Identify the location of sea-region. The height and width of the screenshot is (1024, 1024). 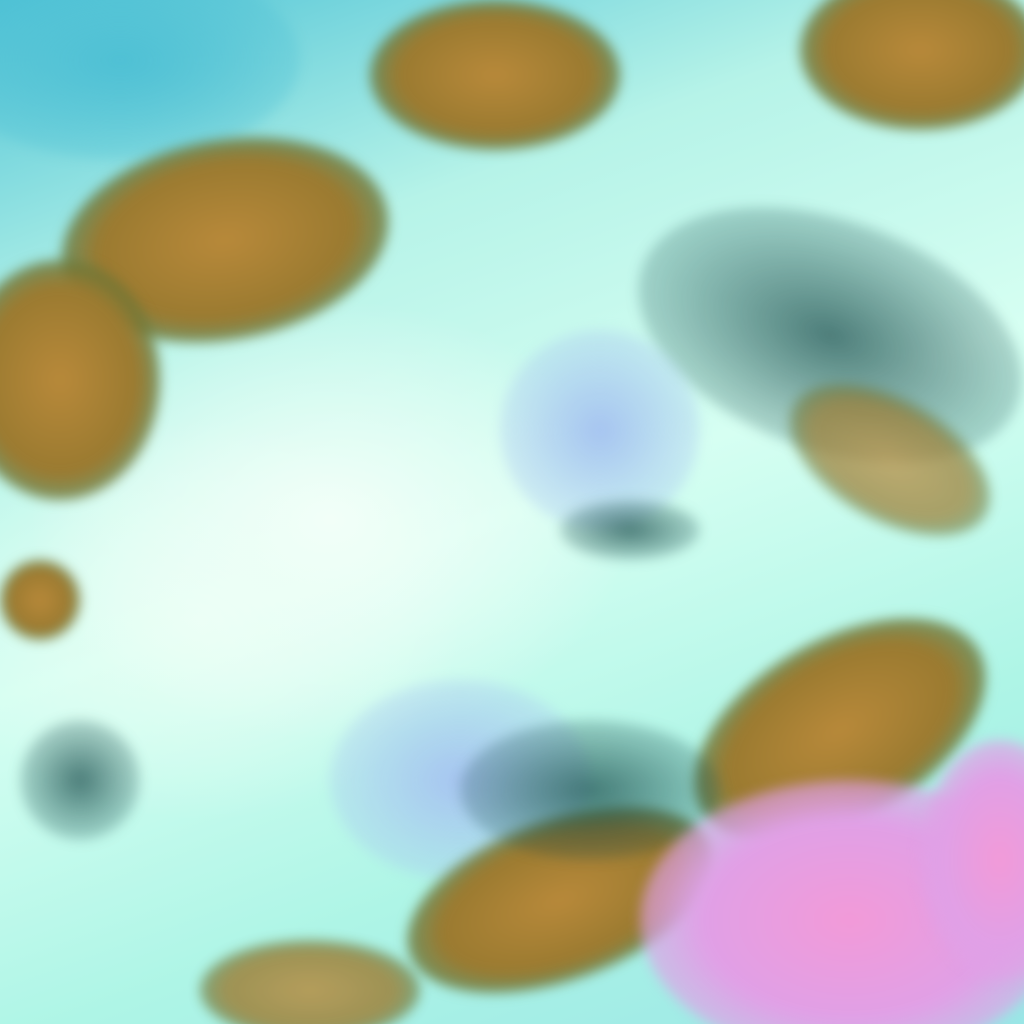
(150, 80).